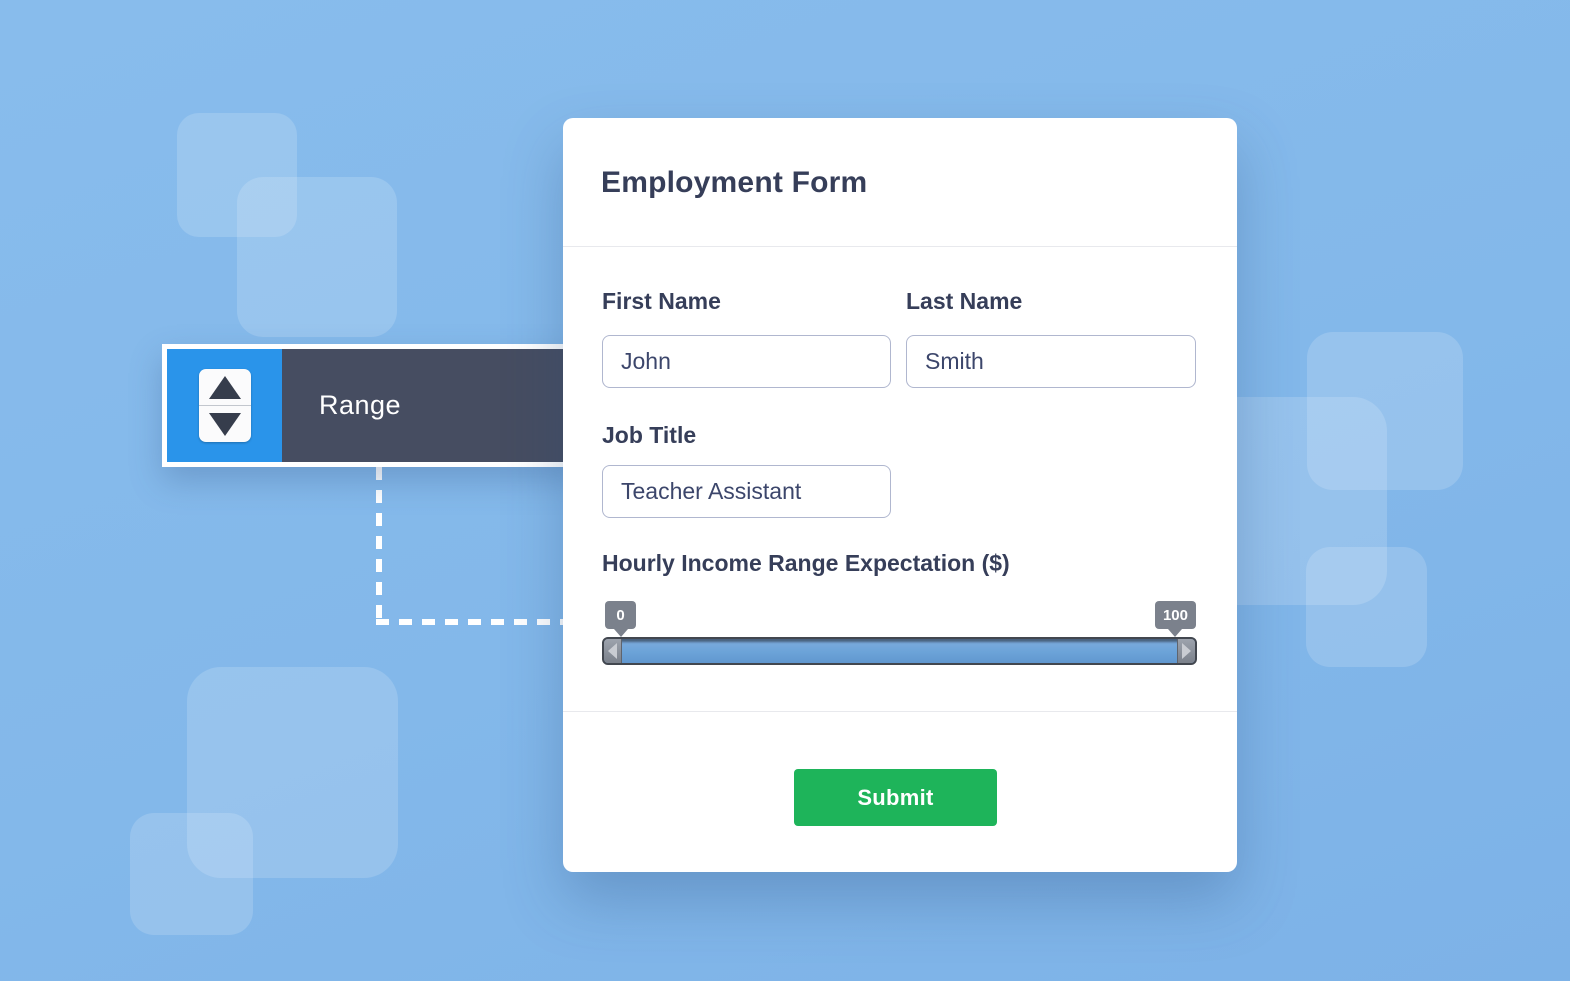 This screenshot has width=1570, height=981. Describe the element at coordinates (661, 301) in the screenshot. I see `first-name-label: First Name` at that location.